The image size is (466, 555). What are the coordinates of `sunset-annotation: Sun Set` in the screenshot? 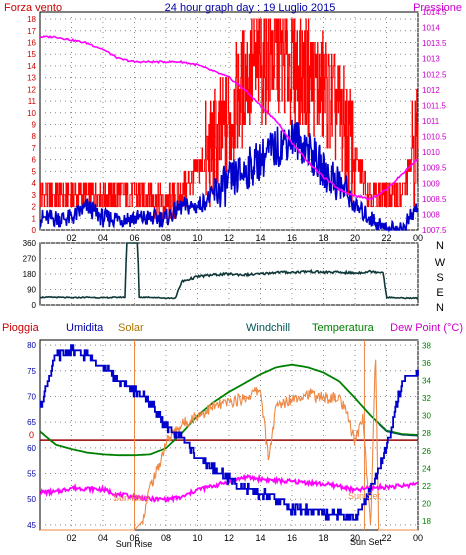 It's located at (364, 496).